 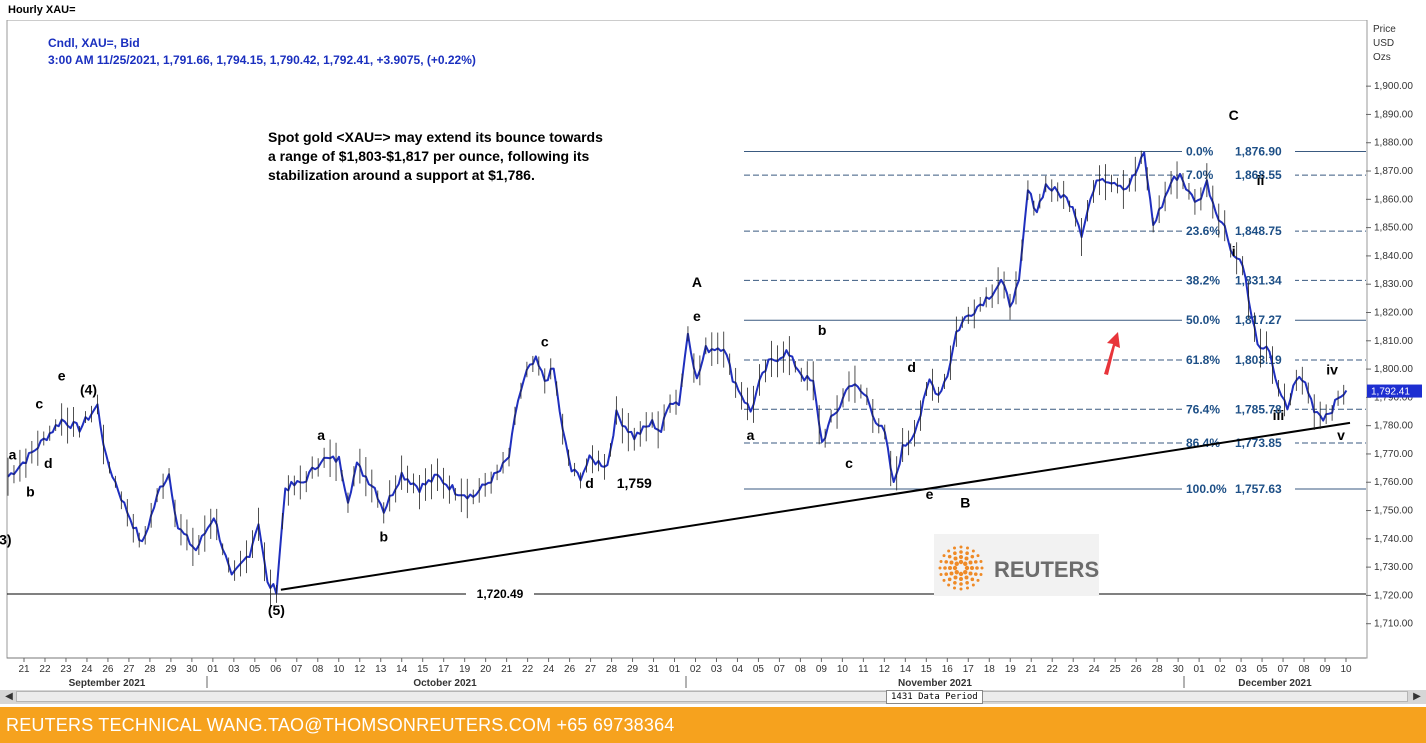 I want to click on x-tick-label: 02, so click(x=696, y=669).